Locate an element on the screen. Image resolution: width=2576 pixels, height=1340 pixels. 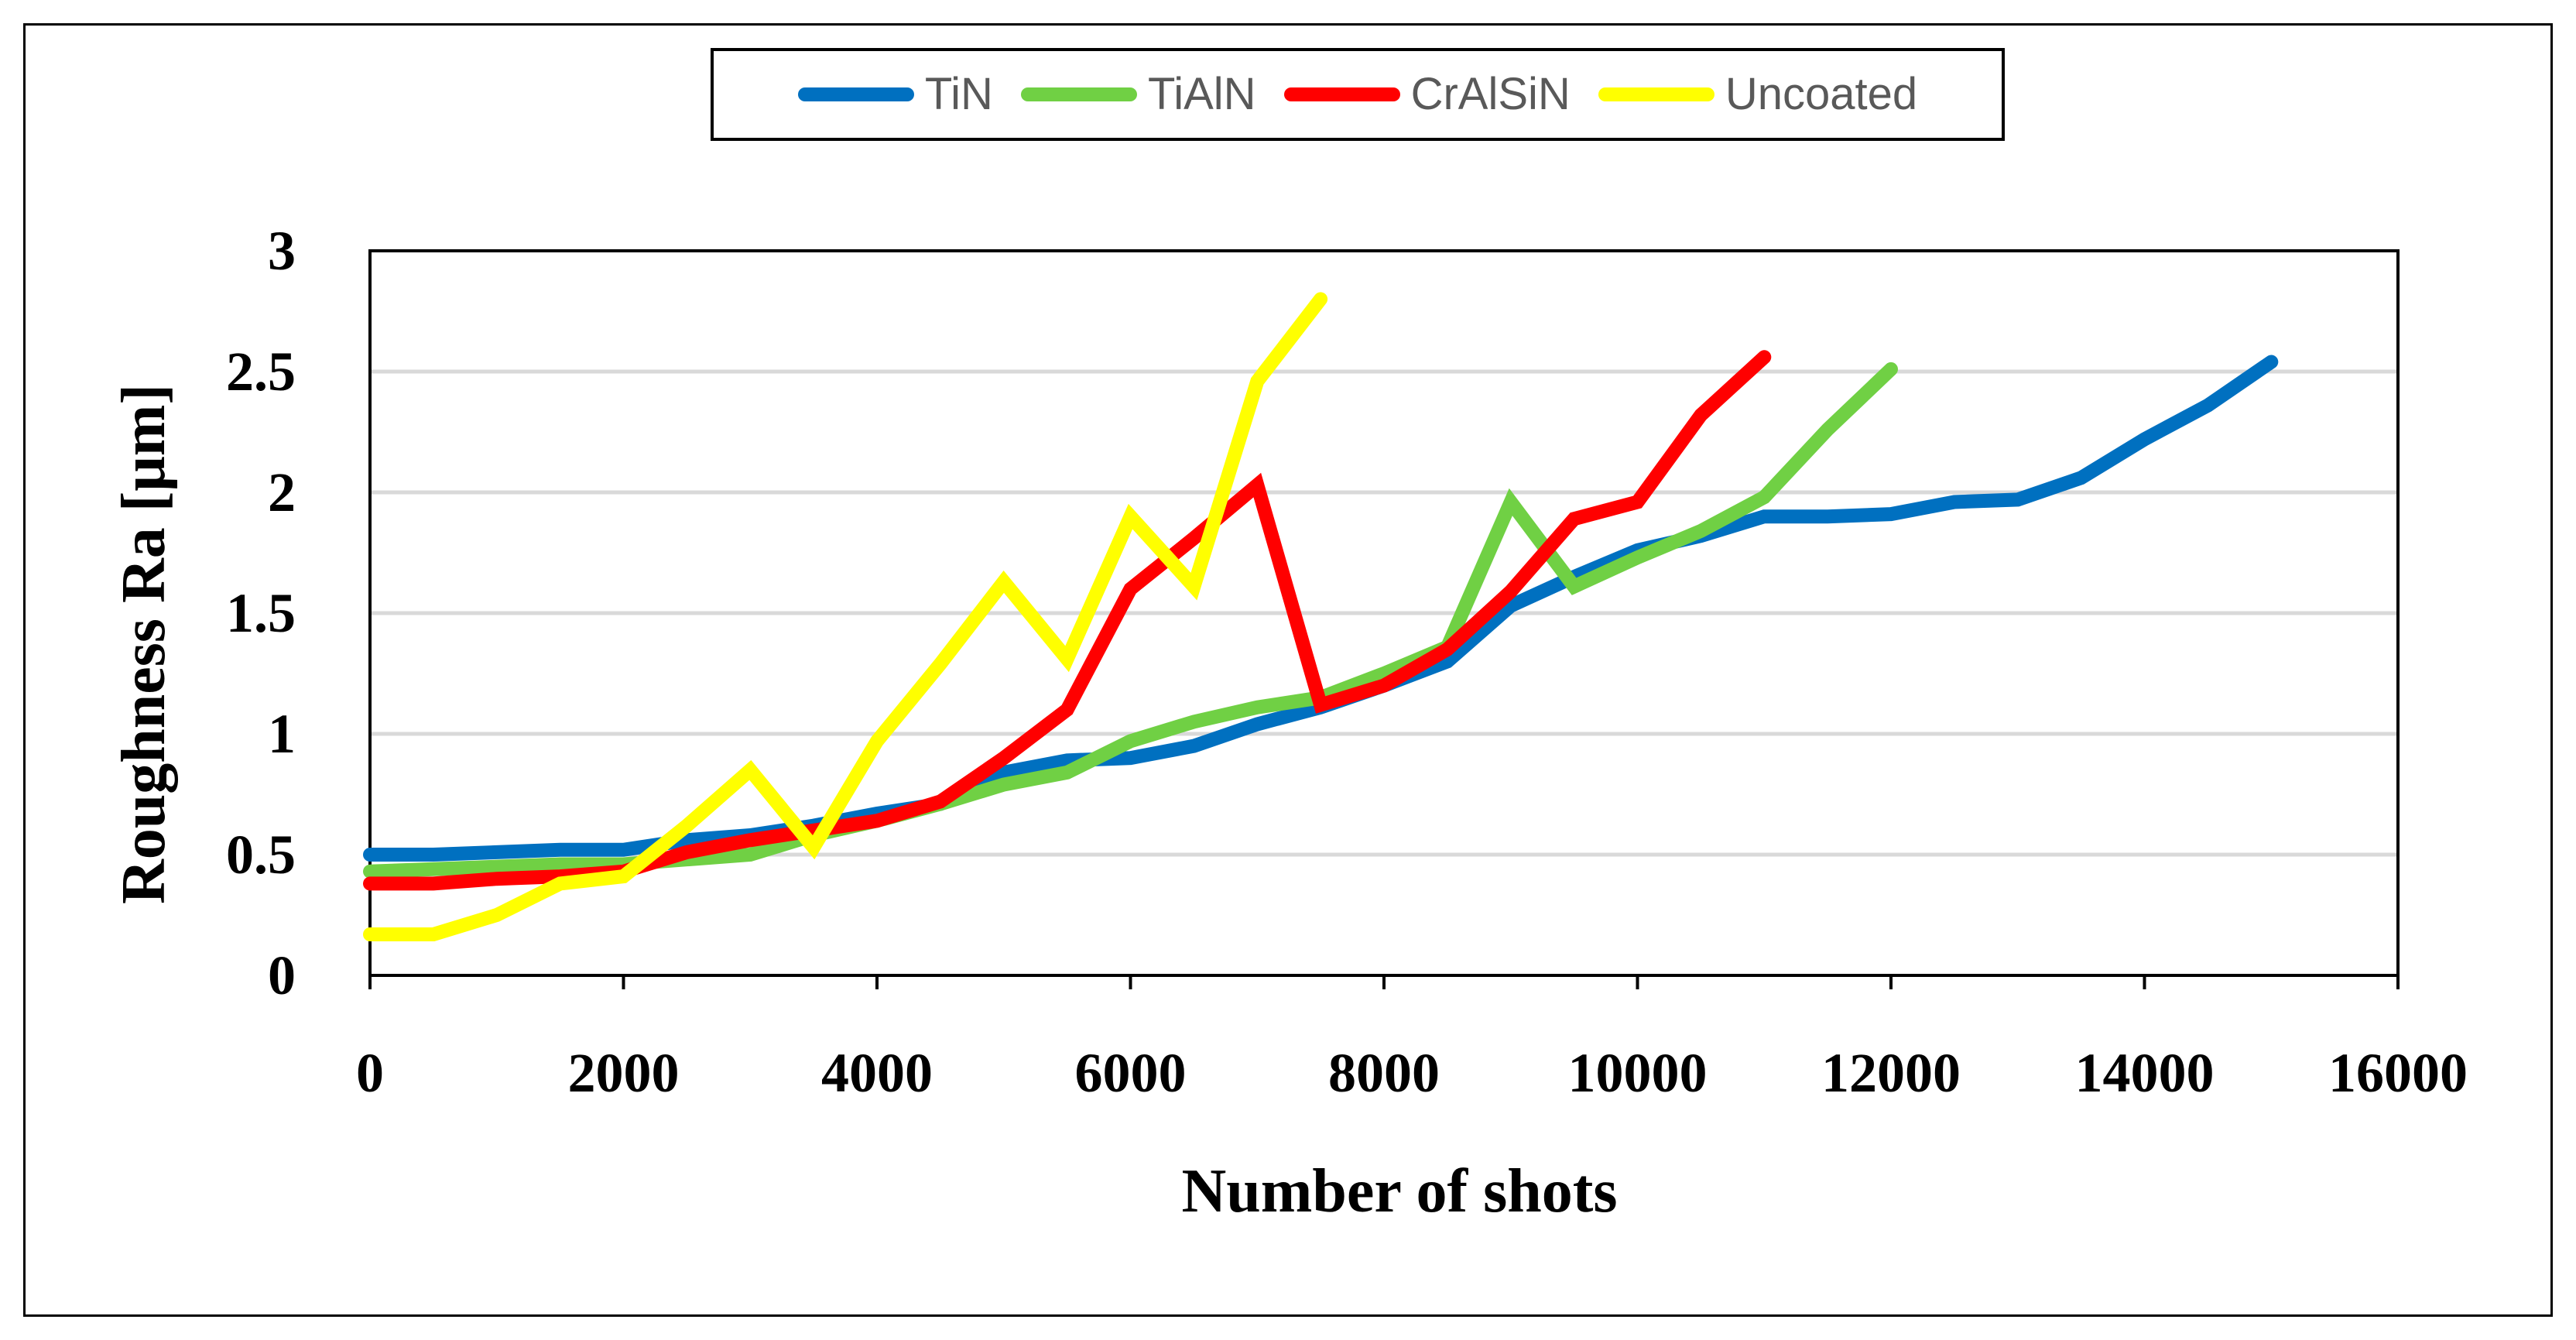
legend-entry-uncoated: Uncoated is located at coordinates (1757, 94).